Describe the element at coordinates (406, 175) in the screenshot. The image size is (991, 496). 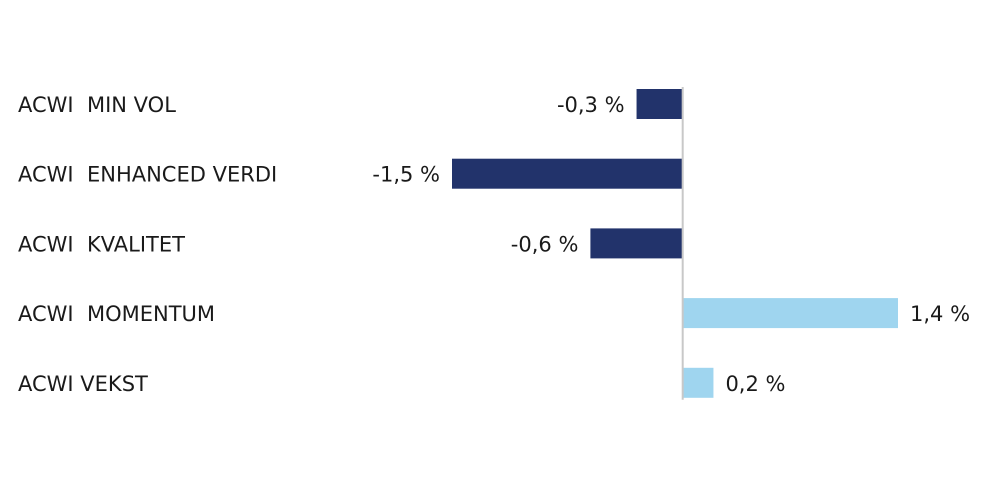
I see `value-label: -1,5 %` at that location.